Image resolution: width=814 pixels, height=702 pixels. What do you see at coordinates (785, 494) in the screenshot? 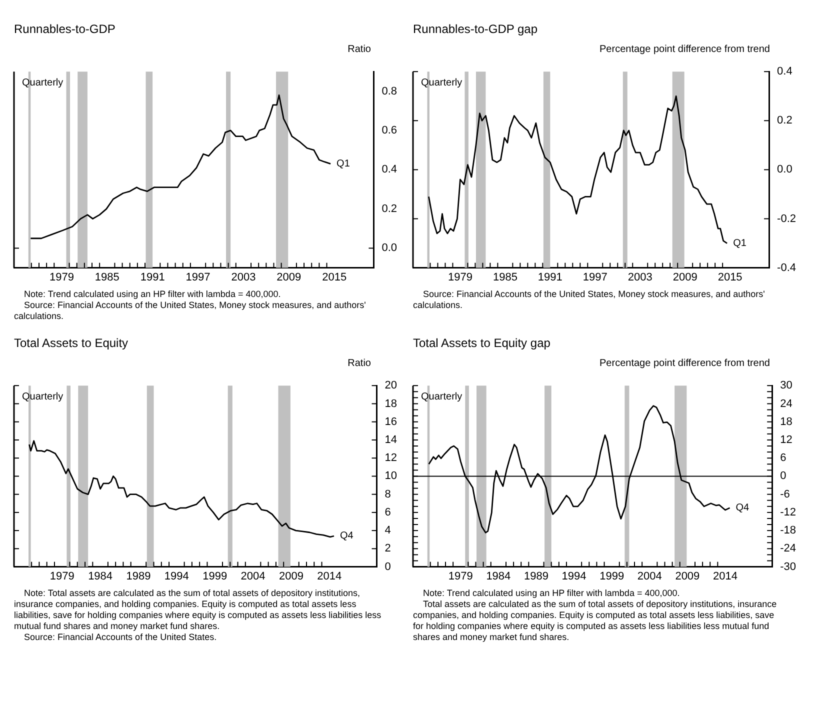
I see `y-tick-label: -6` at bounding box center [785, 494].